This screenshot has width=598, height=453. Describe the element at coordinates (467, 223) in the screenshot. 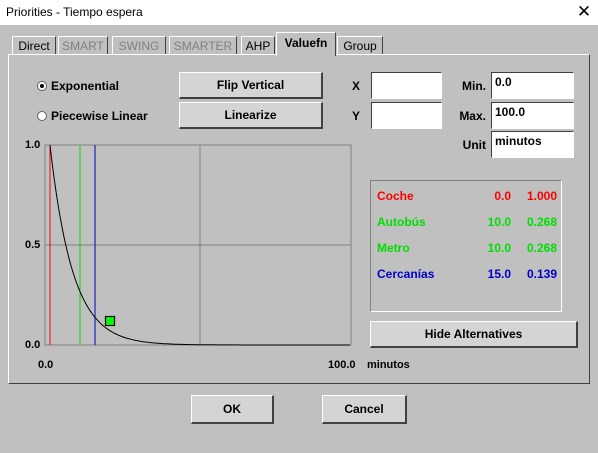

I see `alternative-row: Autobús 10.0 0.268` at that location.